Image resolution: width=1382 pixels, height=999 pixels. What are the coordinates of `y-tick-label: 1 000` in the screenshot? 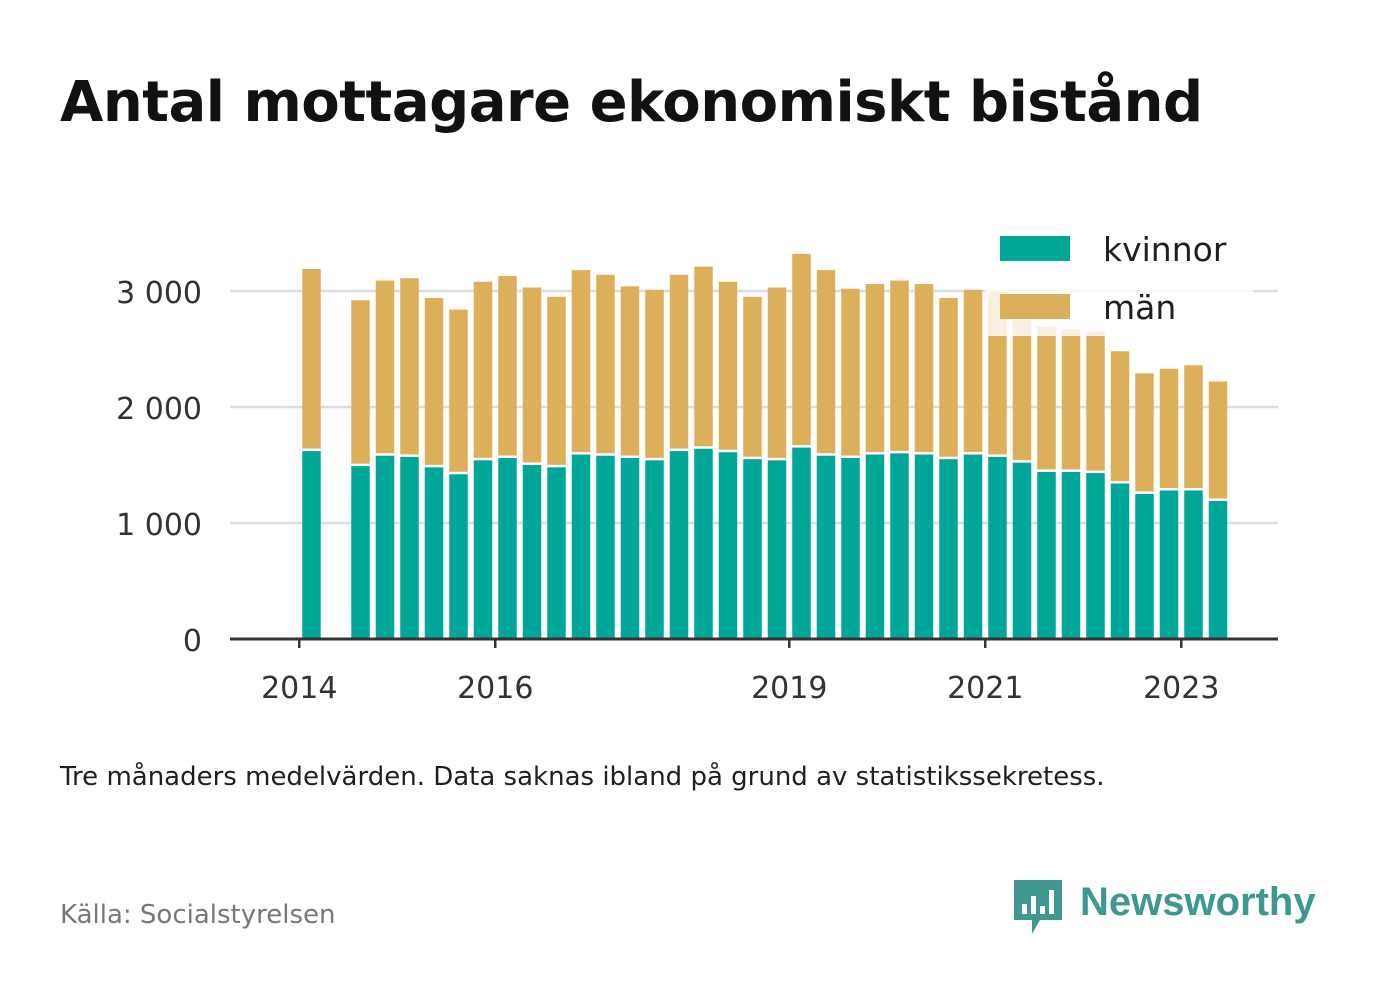 It's located at (159, 525).